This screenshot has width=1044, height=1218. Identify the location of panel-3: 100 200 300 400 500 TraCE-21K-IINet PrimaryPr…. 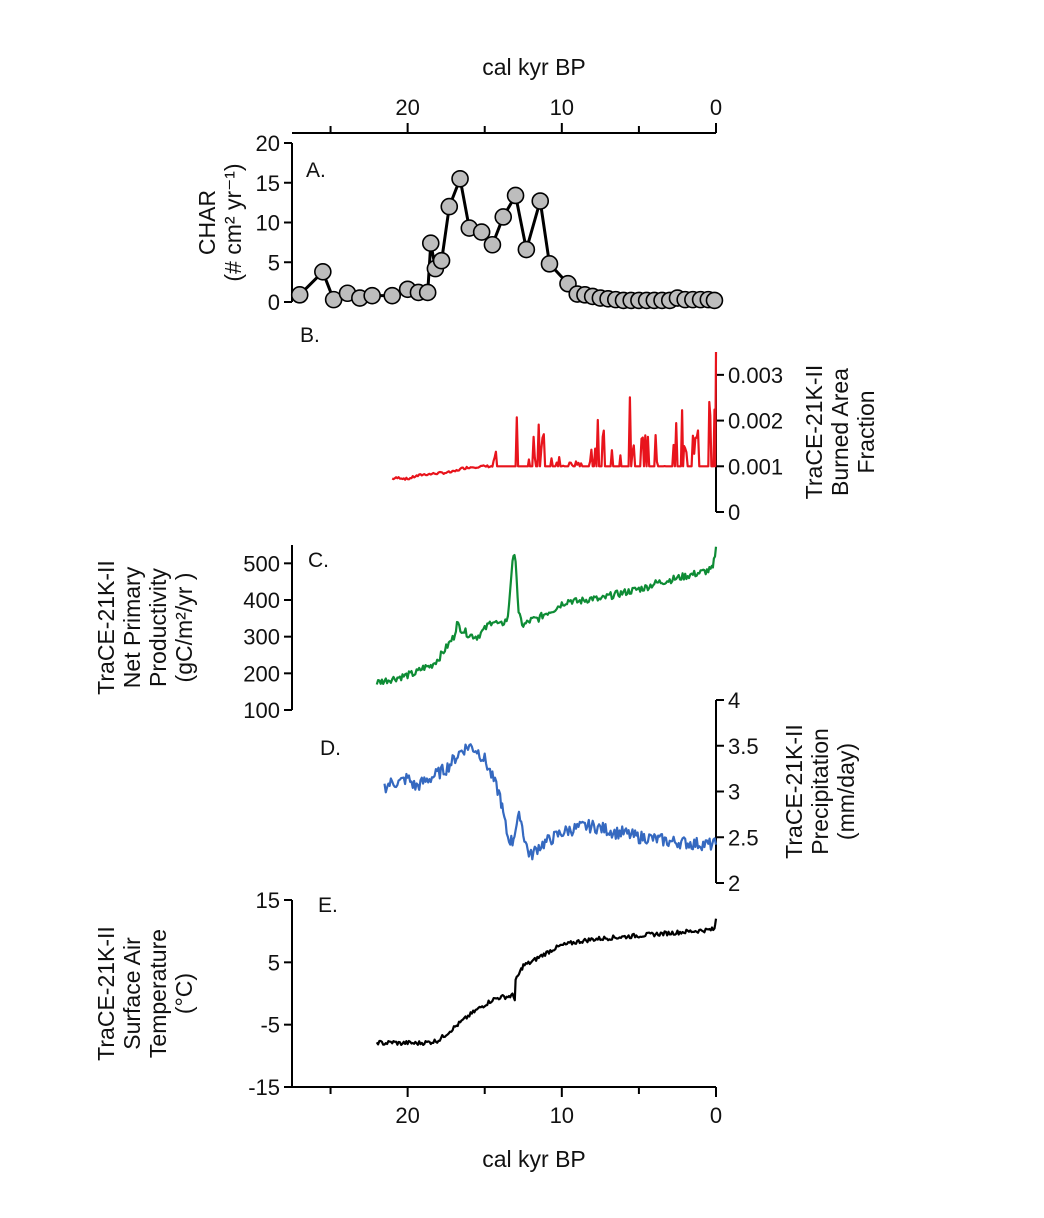
(405, 634).